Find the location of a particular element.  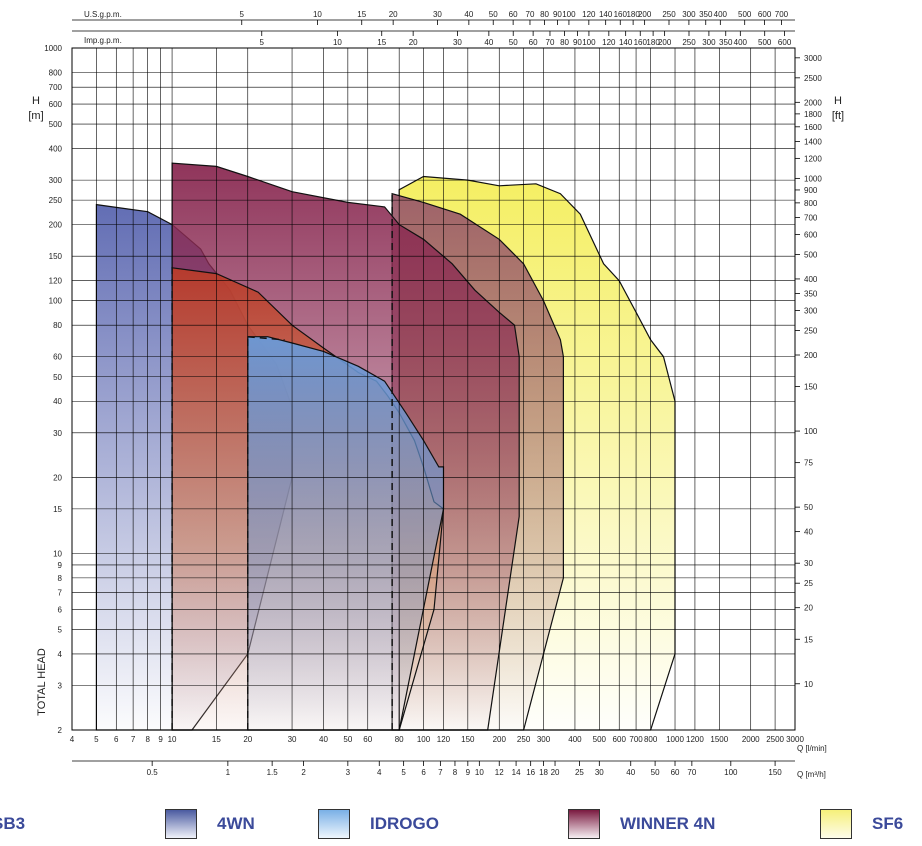

y2-axis-tick-2: 20 is located at coordinates (808, 608).